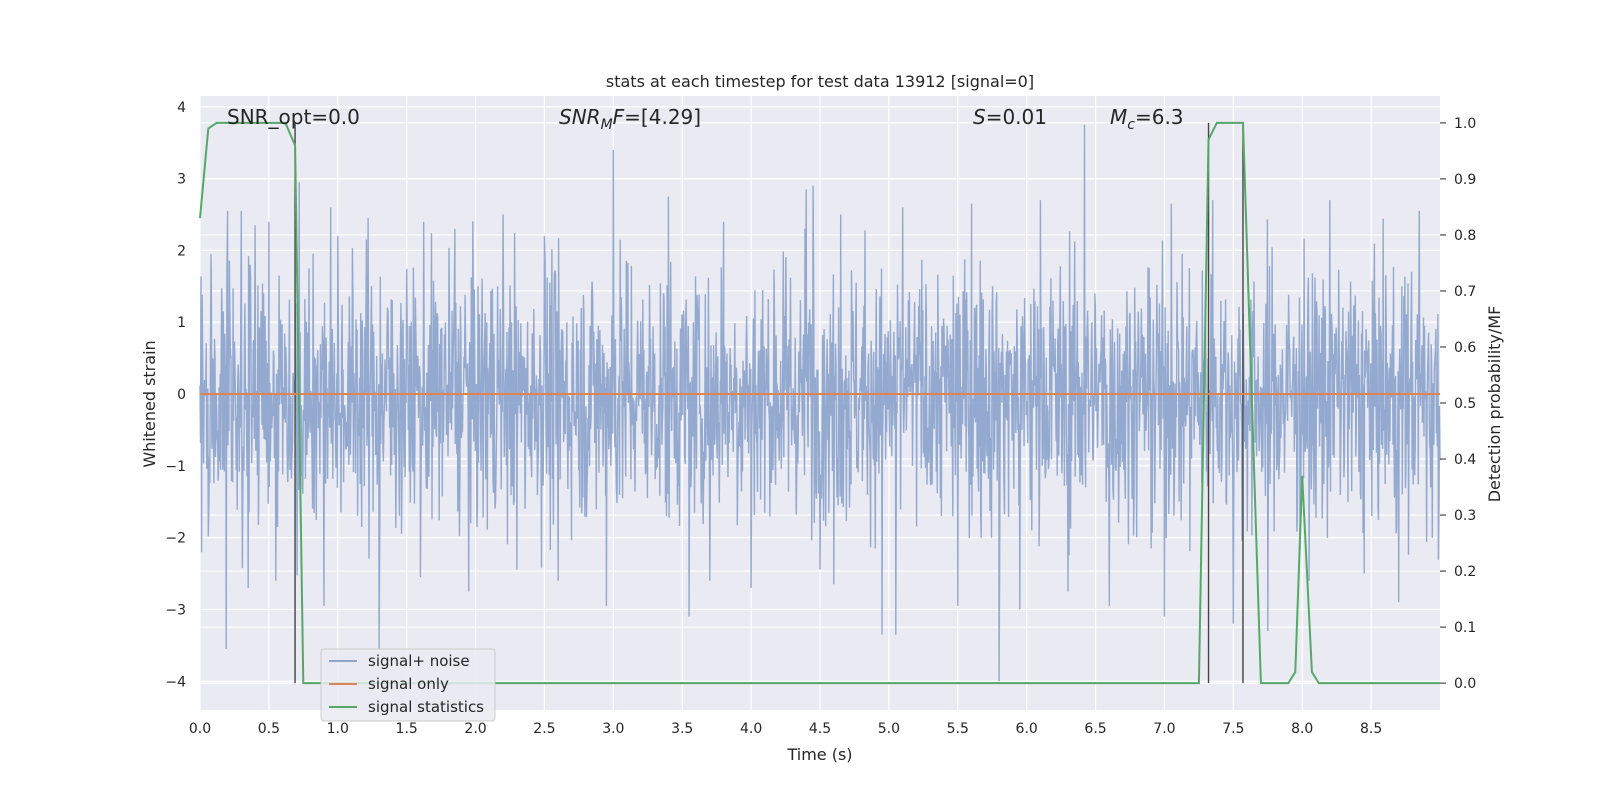 The height and width of the screenshot is (800, 1600). I want to click on annotation-mc-sub: c, so click(1131, 125).